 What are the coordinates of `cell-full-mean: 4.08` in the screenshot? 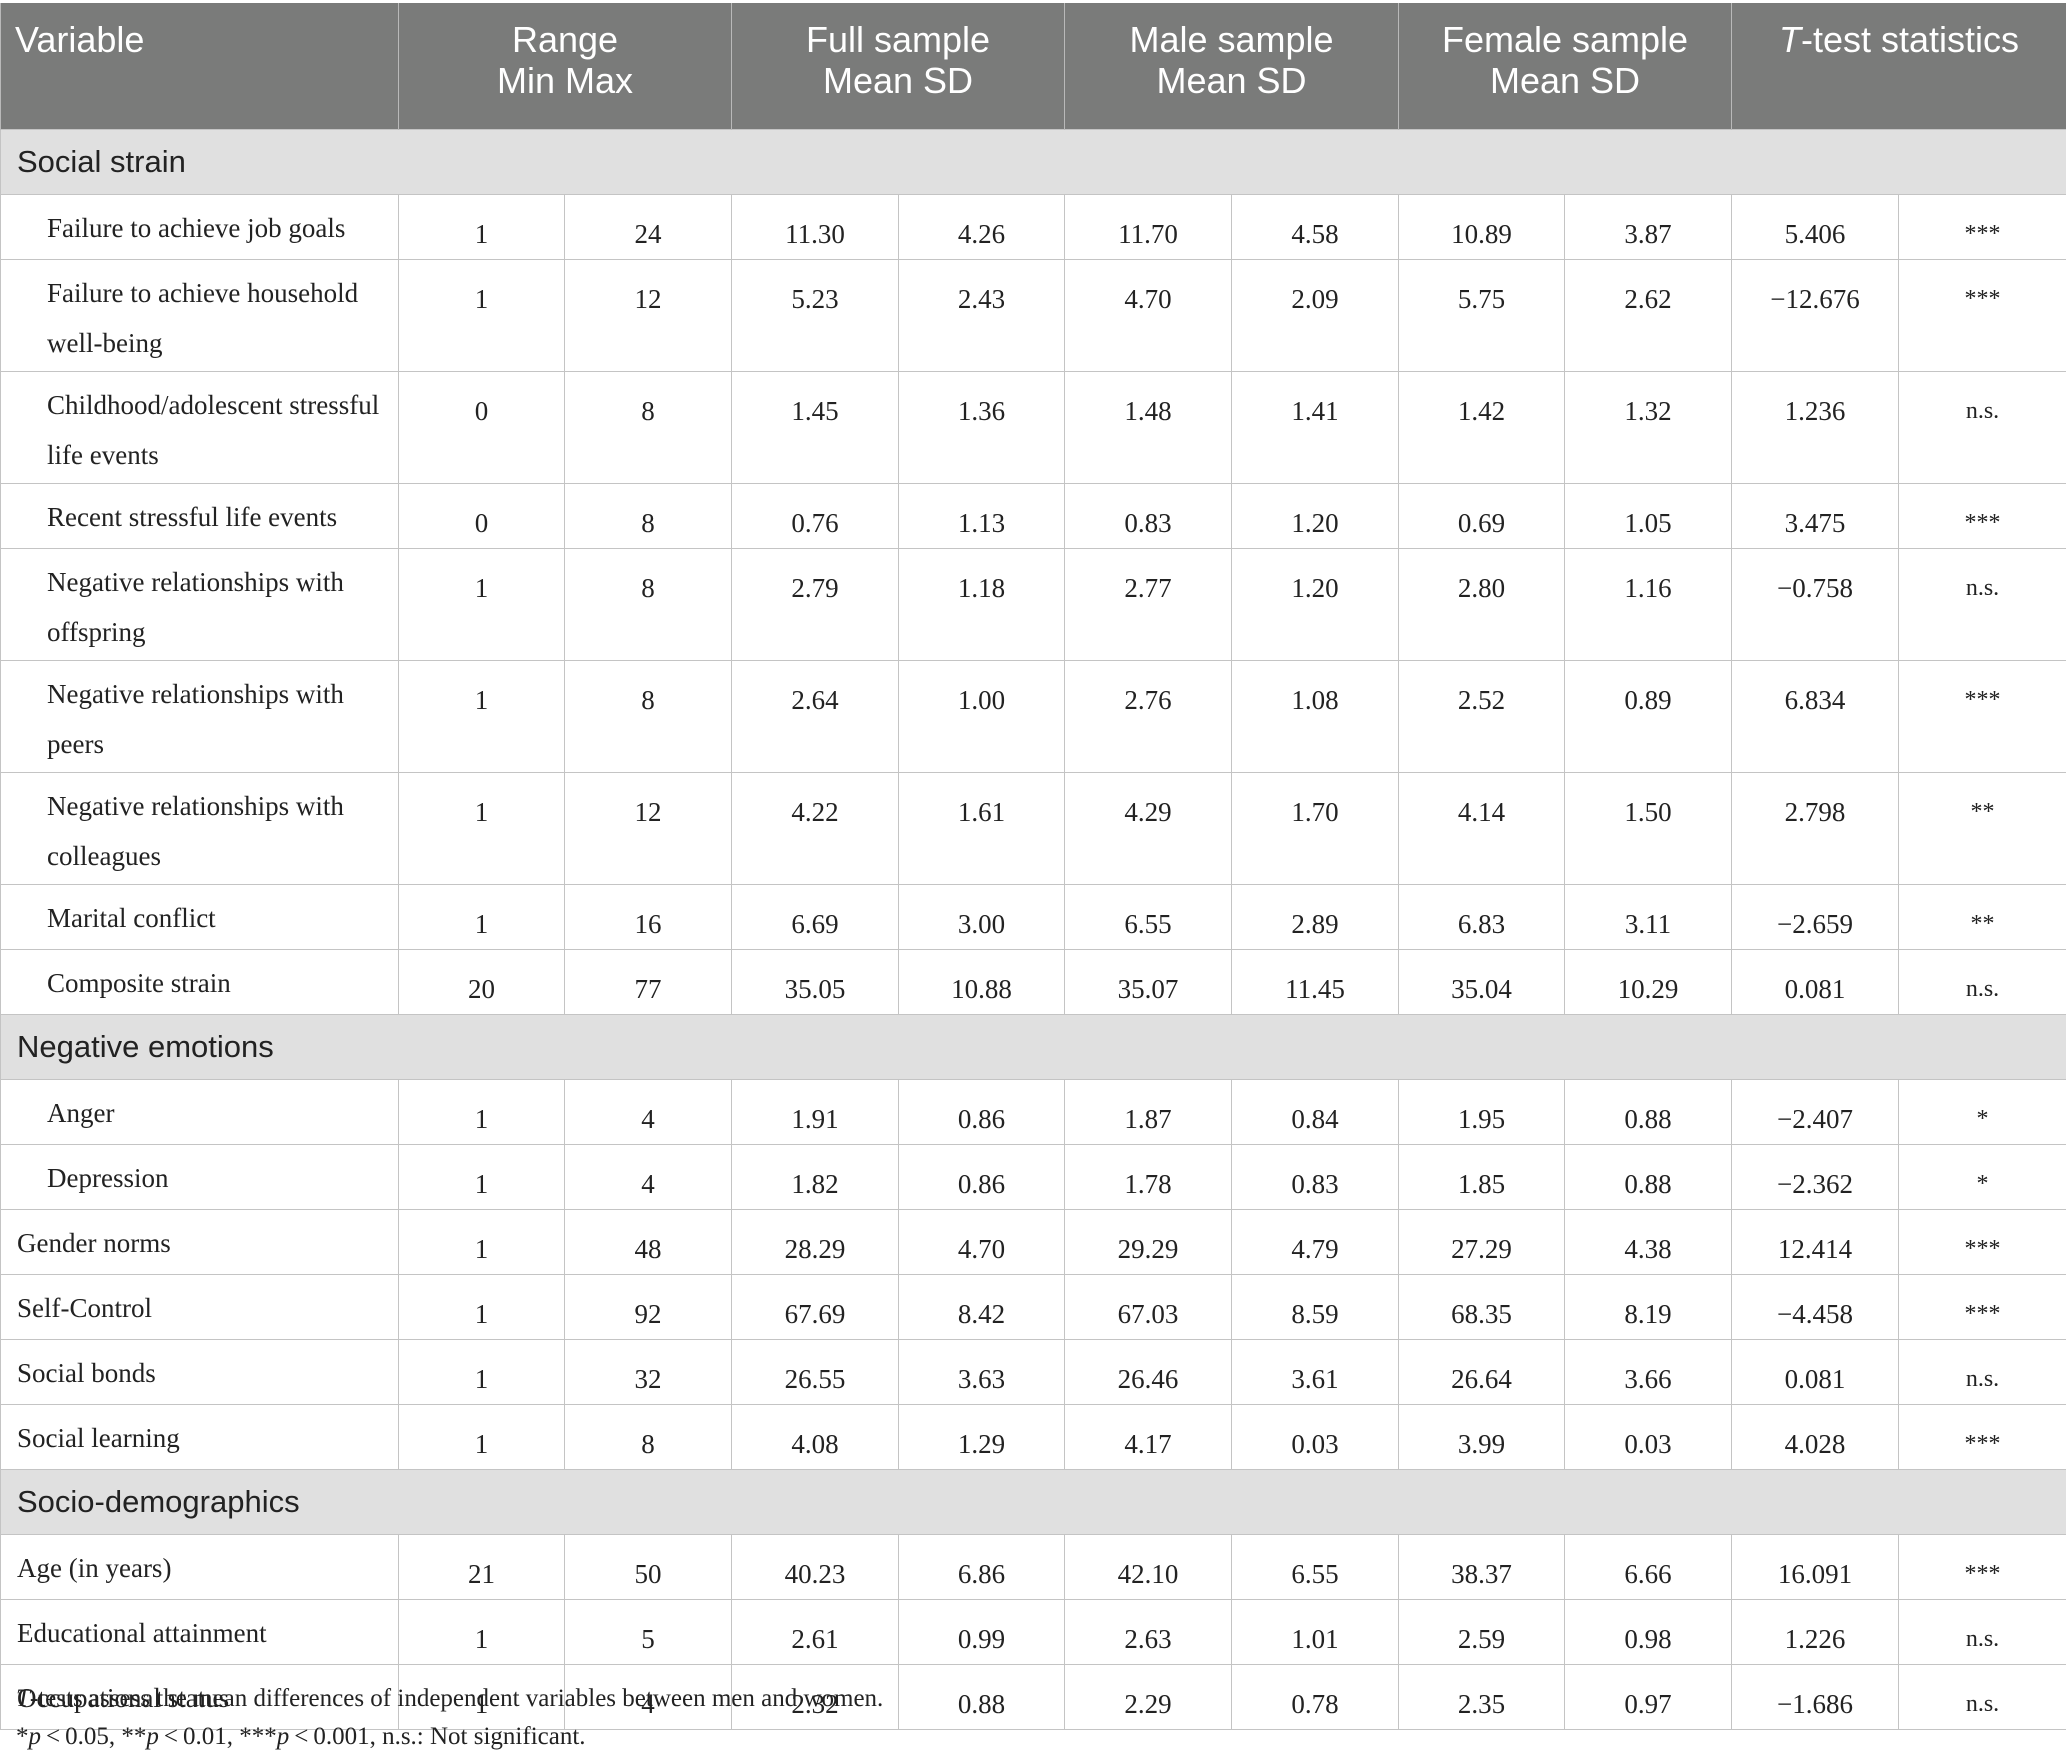 It's located at (815, 1437).